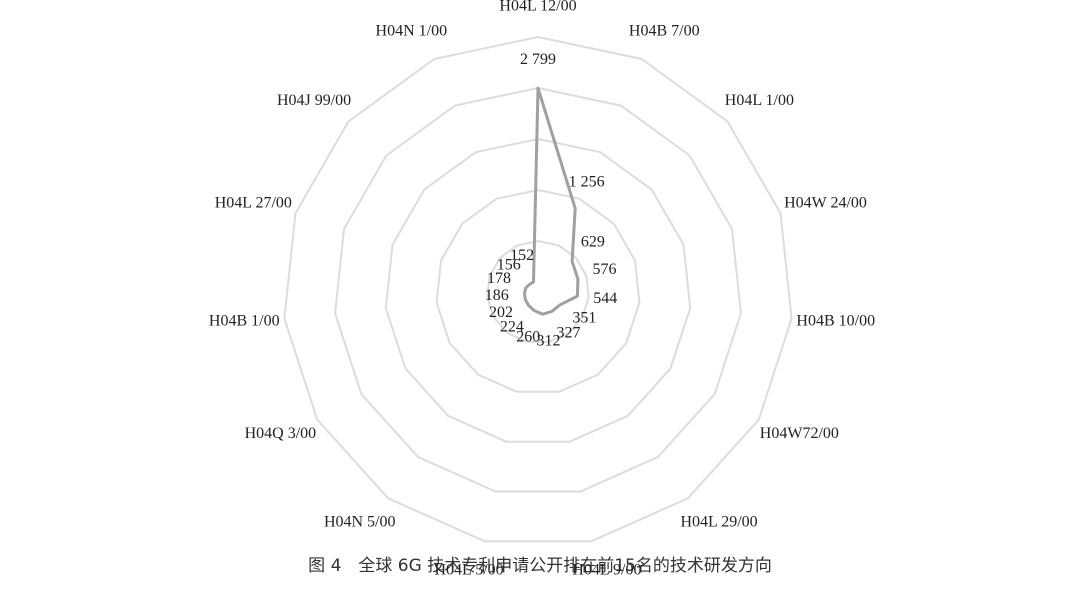 This screenshot has width=1080, height=593. I want to click on value-label: 312, so click(549, 340).